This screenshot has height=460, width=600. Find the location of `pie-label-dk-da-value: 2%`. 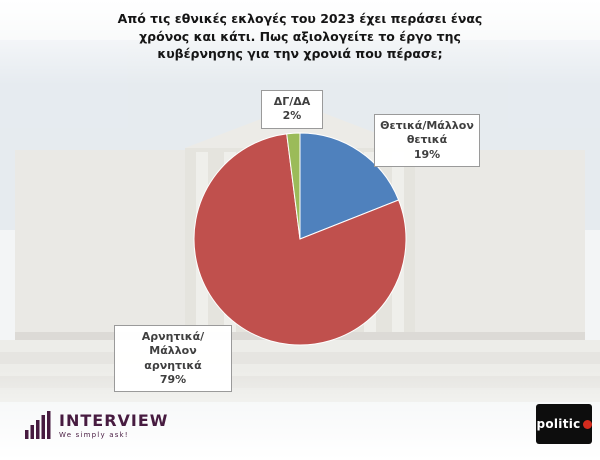

pie-label-dk-da-value: 2% is located at coordinates (292, 116).